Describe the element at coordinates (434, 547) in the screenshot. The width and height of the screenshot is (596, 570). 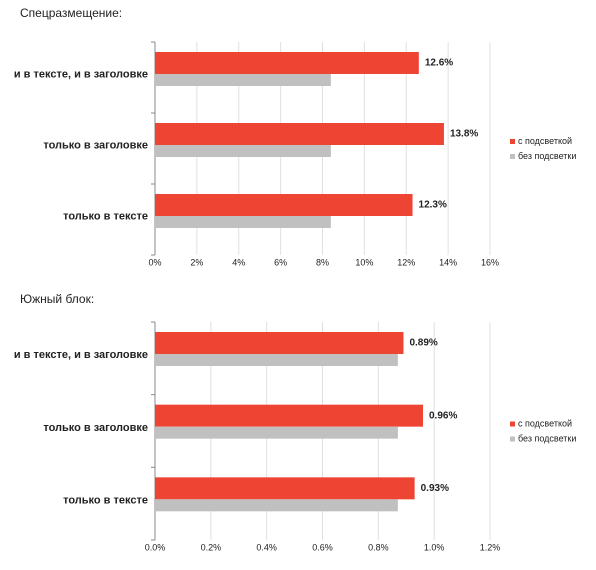
I see `x-tick-label: 1.0%` at that location.